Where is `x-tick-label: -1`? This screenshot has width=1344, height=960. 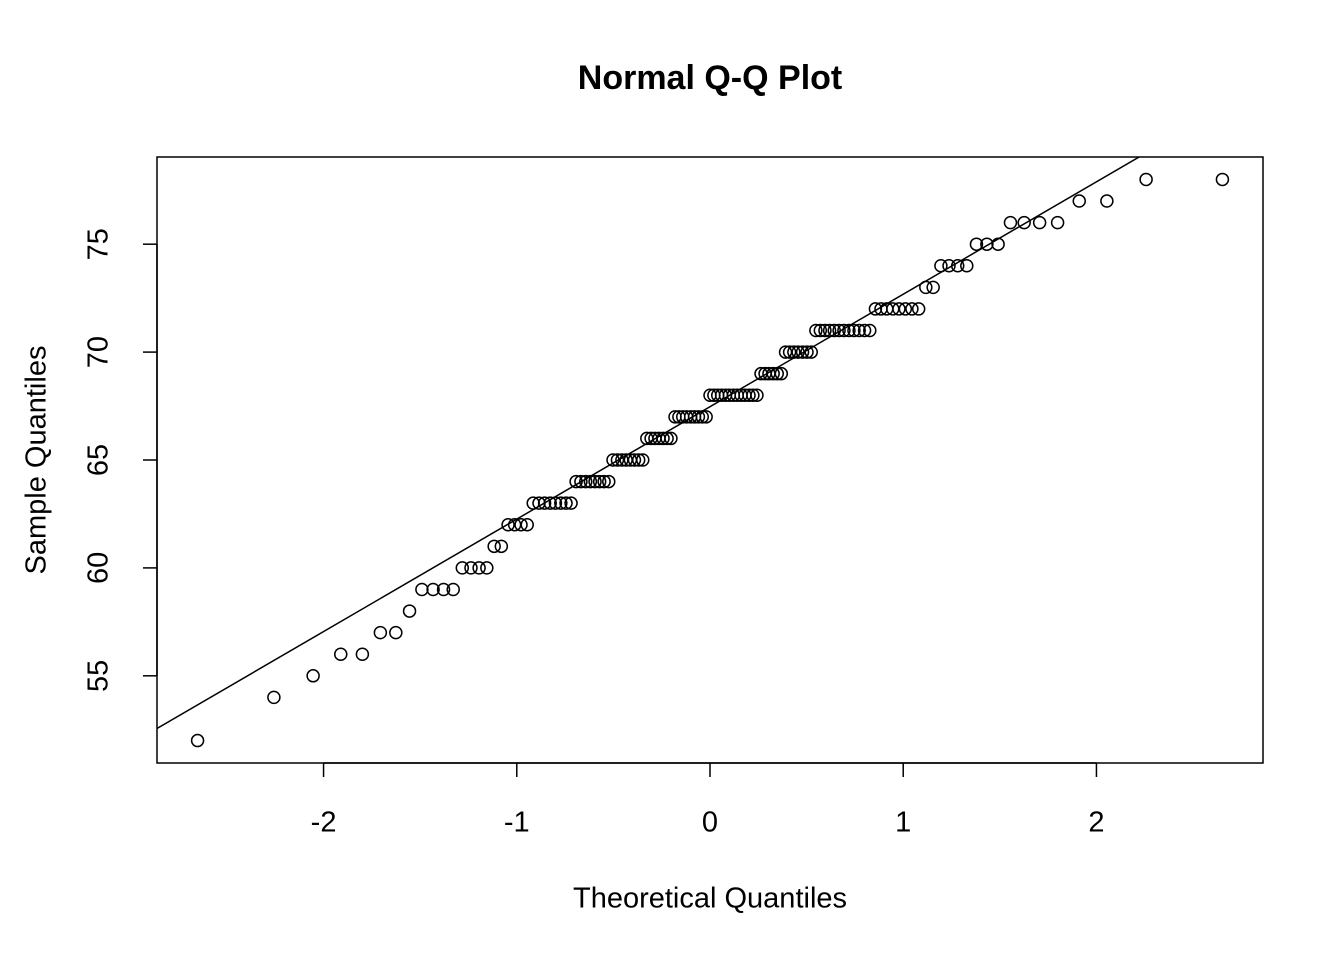
x-tick-label: -1 is located at coordinates (517, 823).